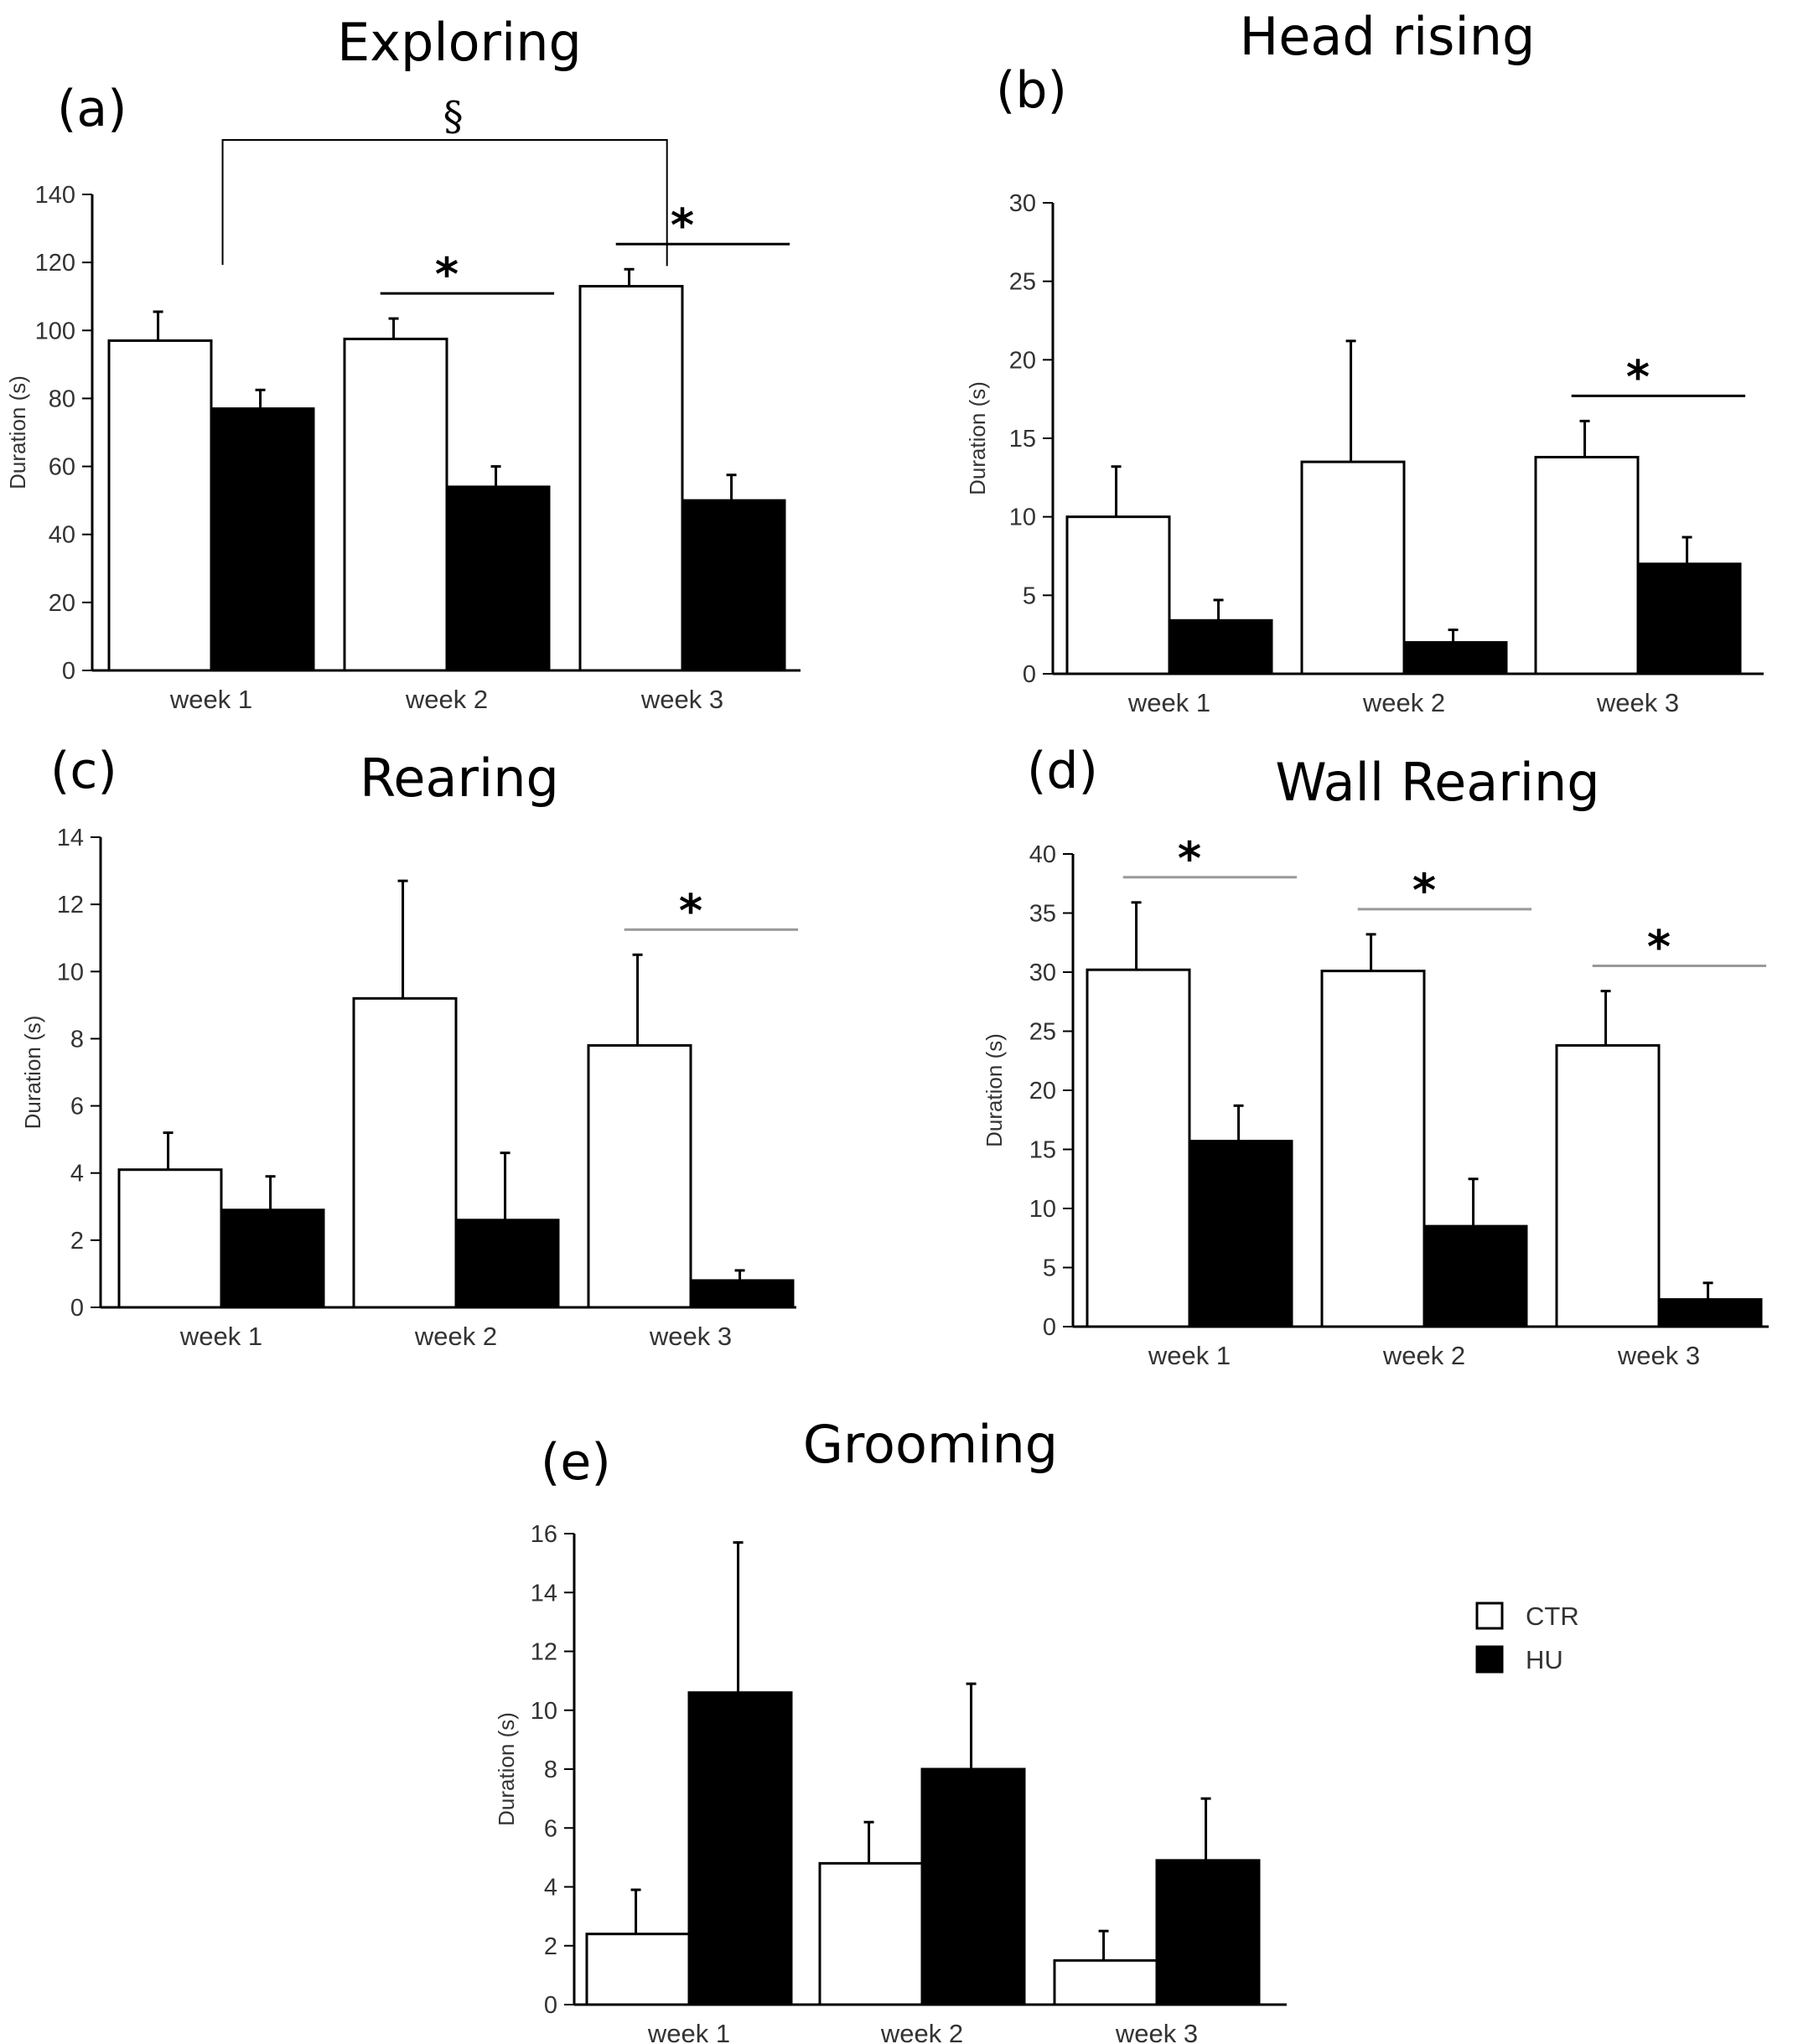 This screenshot has height=2044, width=1793. What do you see at coordinates (1042, 915) in the screenshot?
I see `y-tick-label: 35` at bounding box center [1042, 915].